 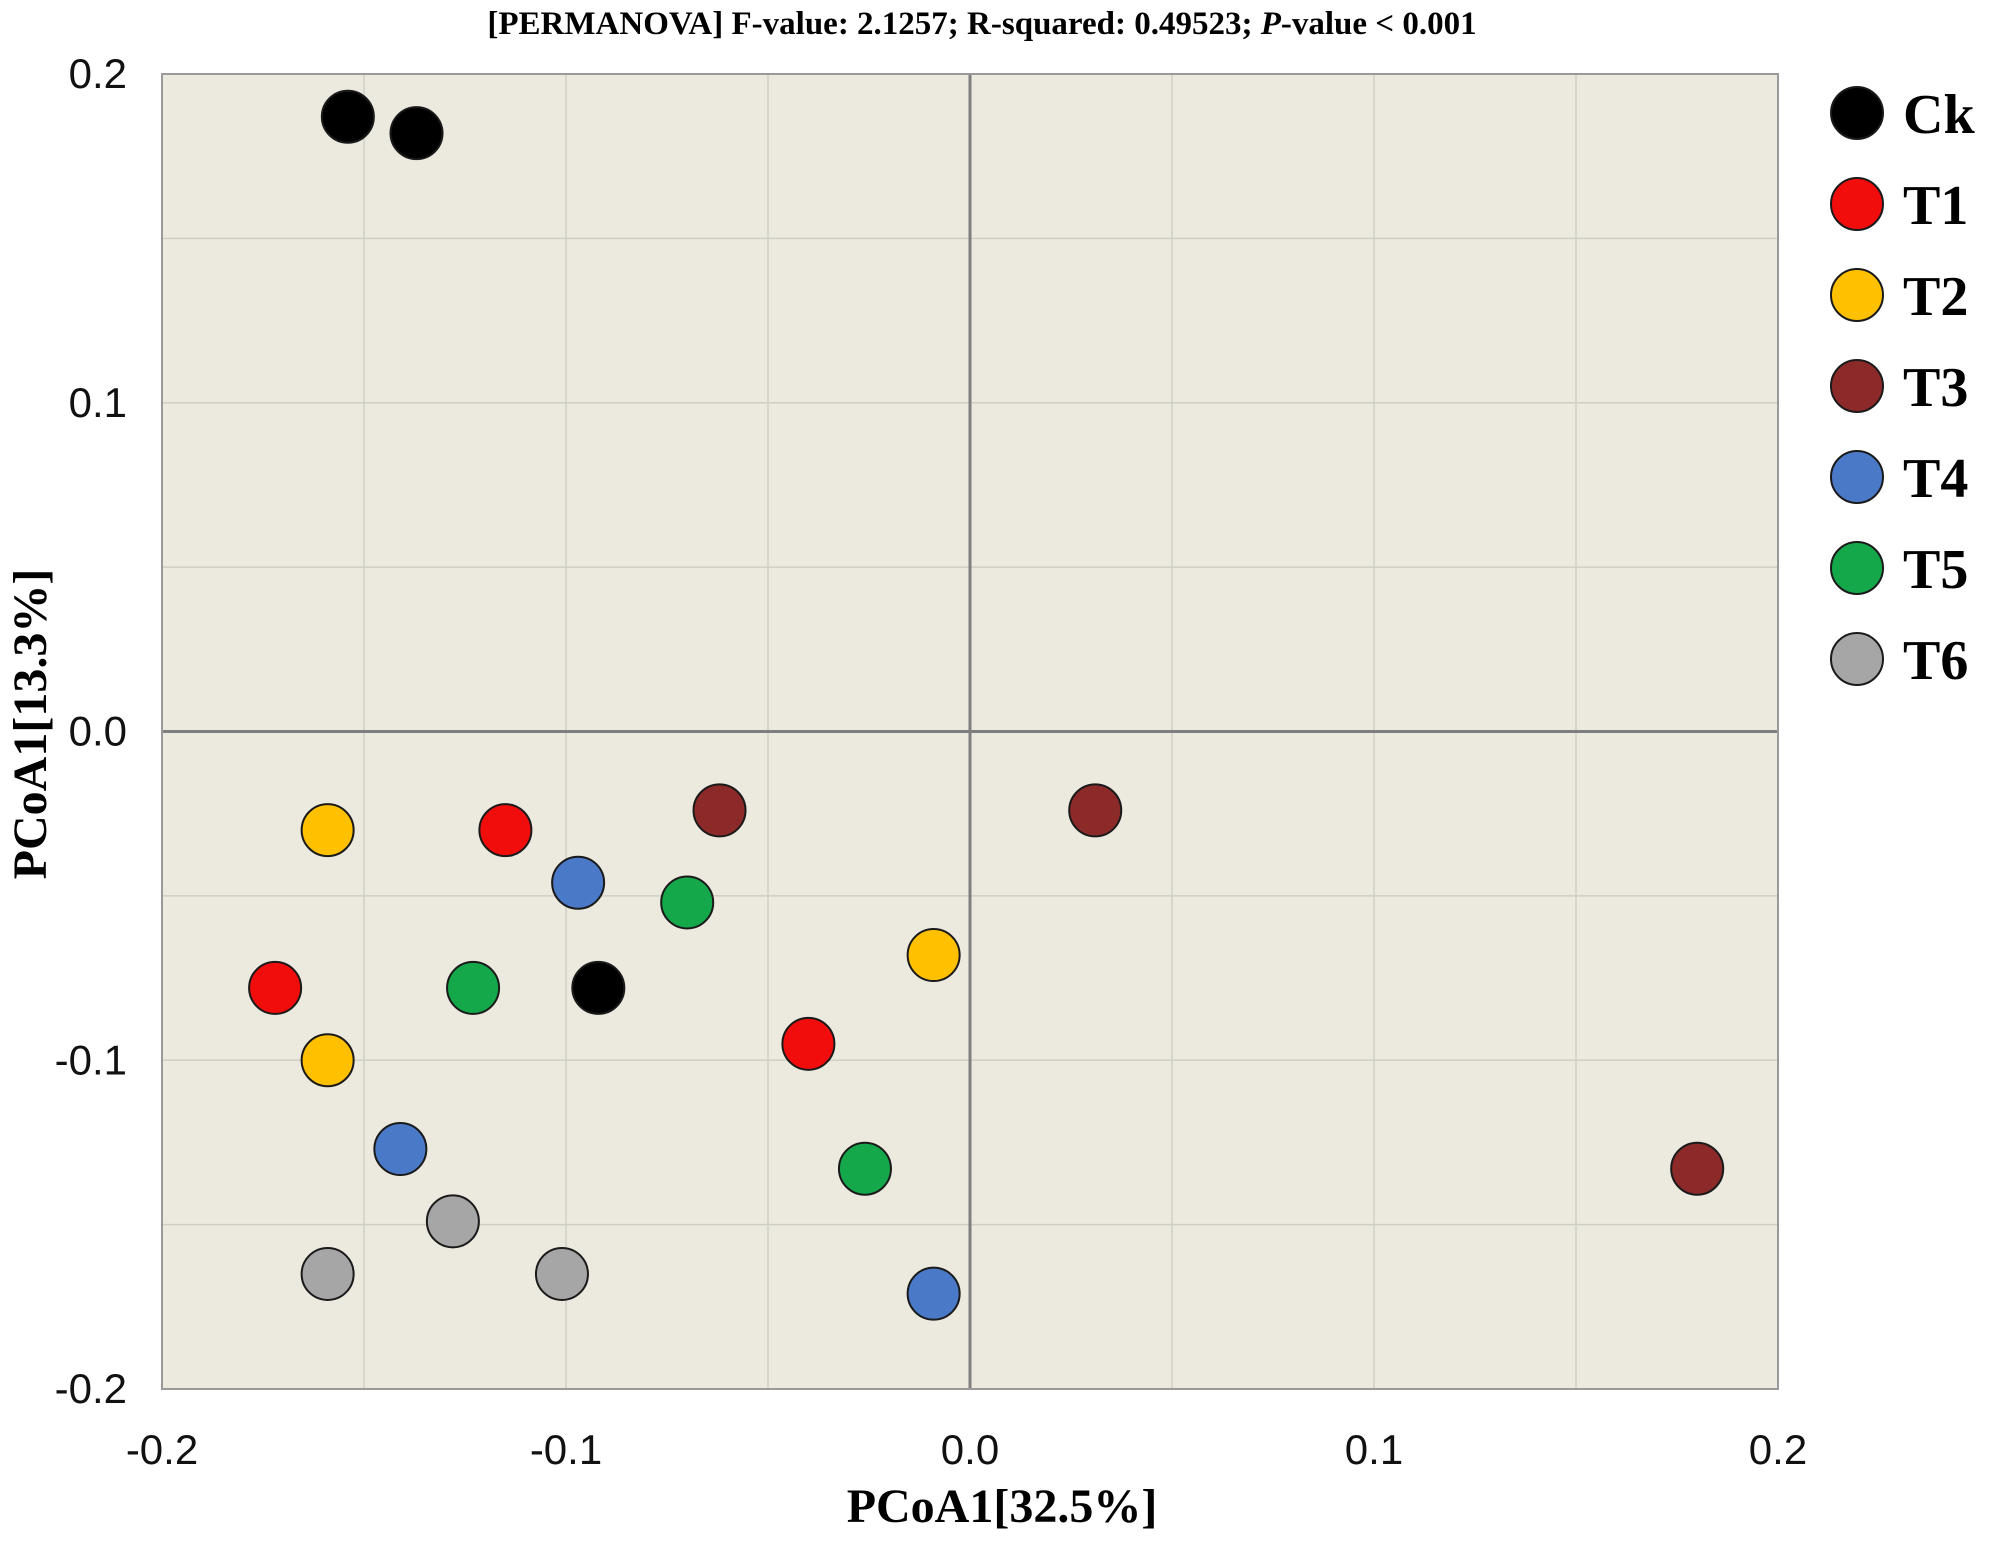 I want to click on legend-label-t6: T6, so click(x=1935, y=661).